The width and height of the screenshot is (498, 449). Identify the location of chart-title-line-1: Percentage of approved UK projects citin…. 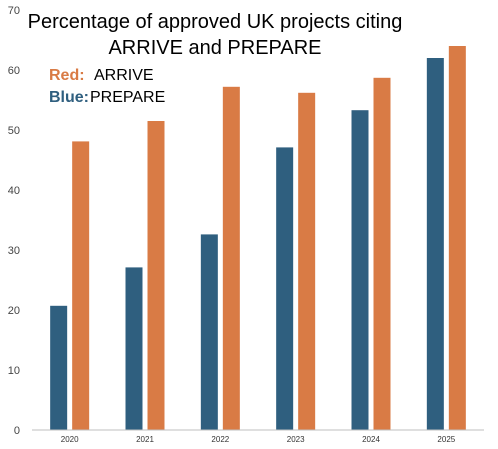
(215, 22).